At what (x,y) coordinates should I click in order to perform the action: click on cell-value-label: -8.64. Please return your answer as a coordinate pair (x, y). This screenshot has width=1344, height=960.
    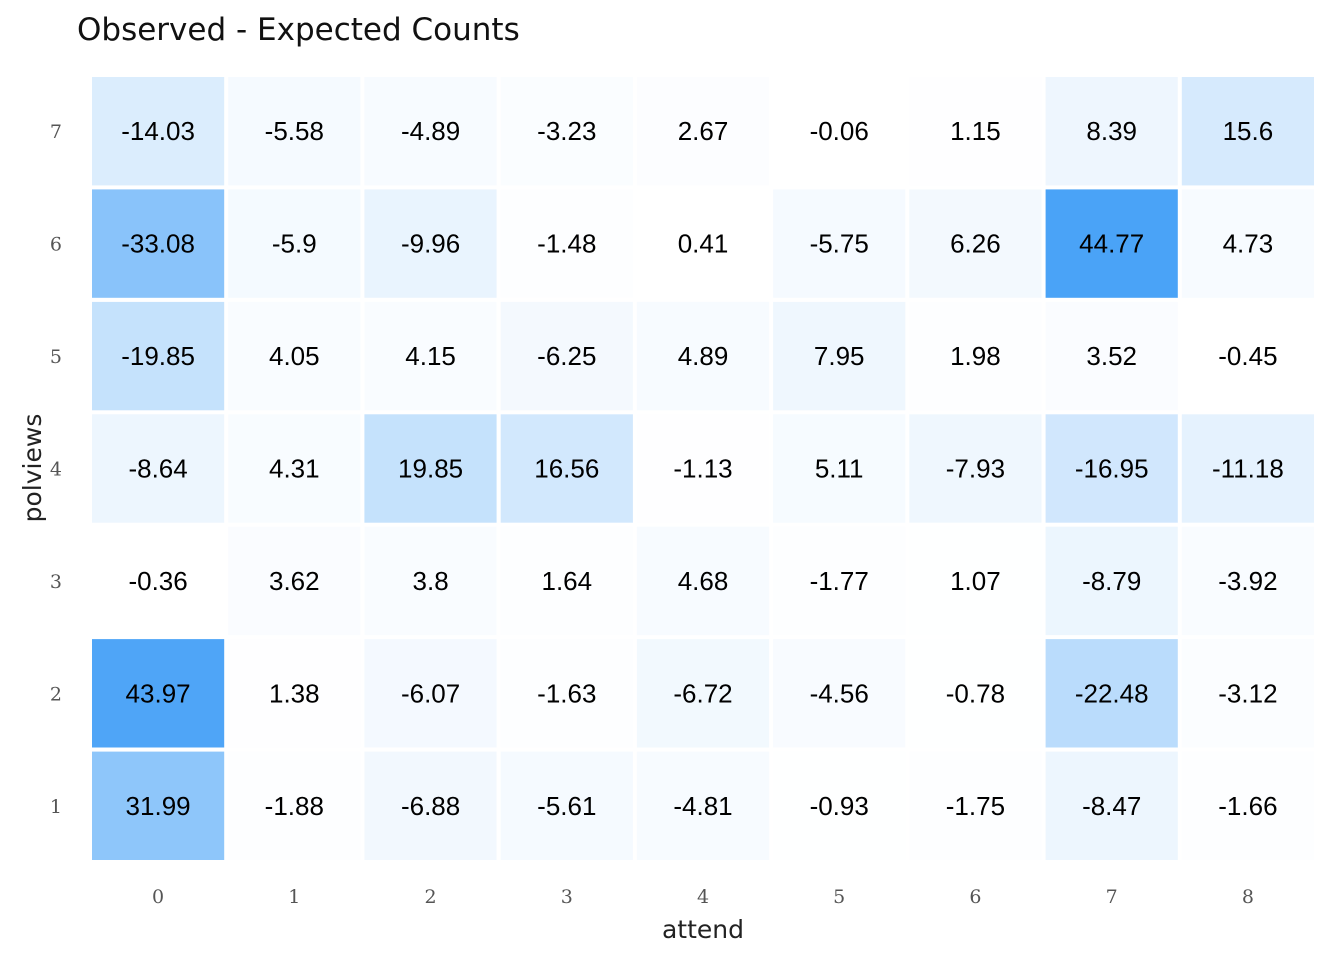
    Looking at the image, I should click on (157, 469).